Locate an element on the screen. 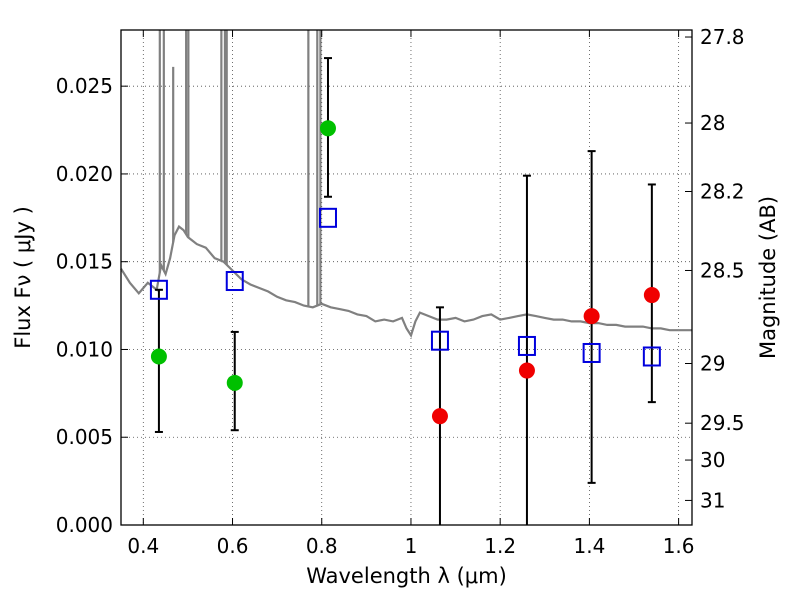  right-tick-label: 27.8 is located at coordinates (722, 37).